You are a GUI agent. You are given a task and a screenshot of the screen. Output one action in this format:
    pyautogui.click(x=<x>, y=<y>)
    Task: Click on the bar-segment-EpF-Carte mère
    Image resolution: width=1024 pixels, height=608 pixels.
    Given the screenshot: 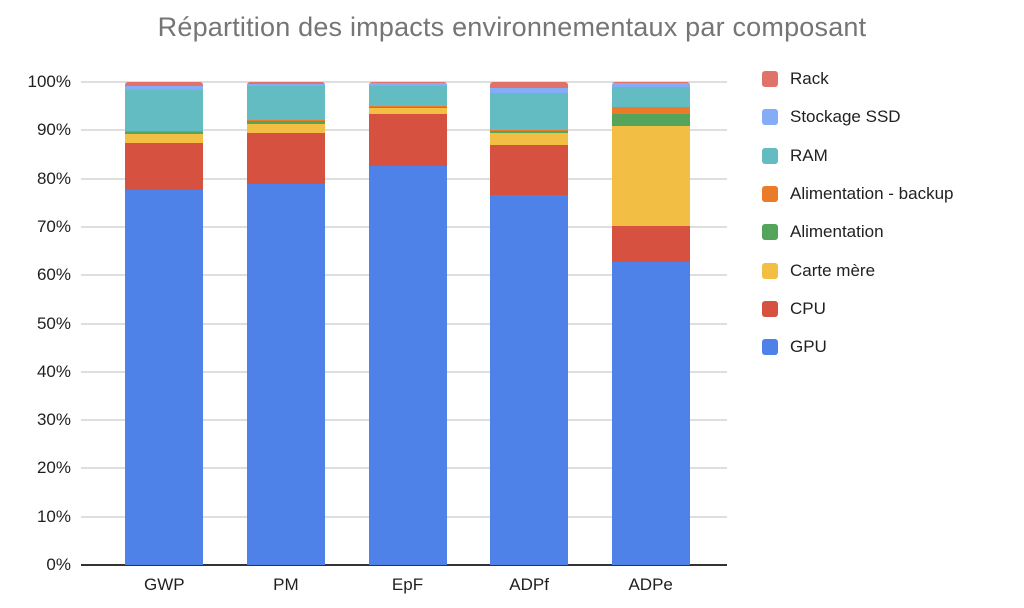 What is the action you would take?
    pyautogui.click(x=407, y=110)
    